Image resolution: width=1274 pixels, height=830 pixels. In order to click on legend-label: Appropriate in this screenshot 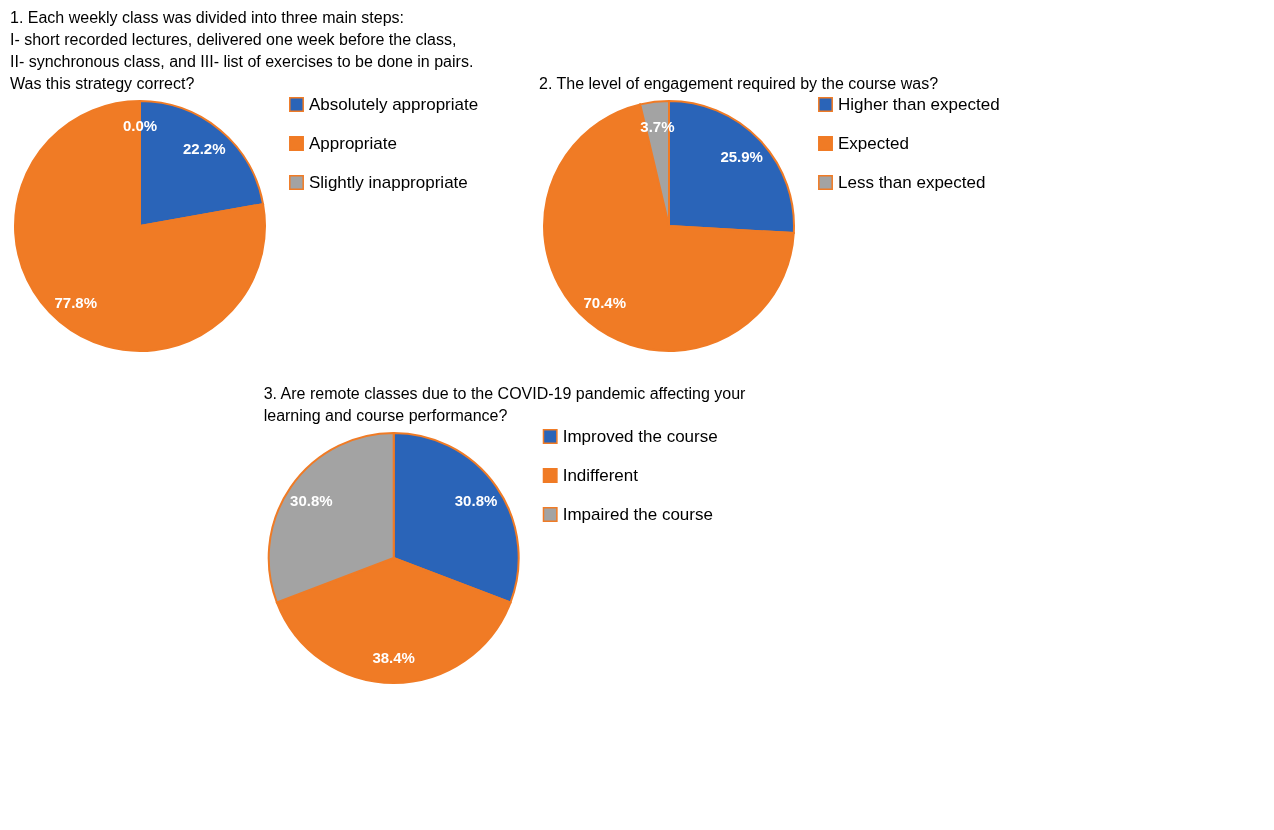, I will do `click(353, 143)`.